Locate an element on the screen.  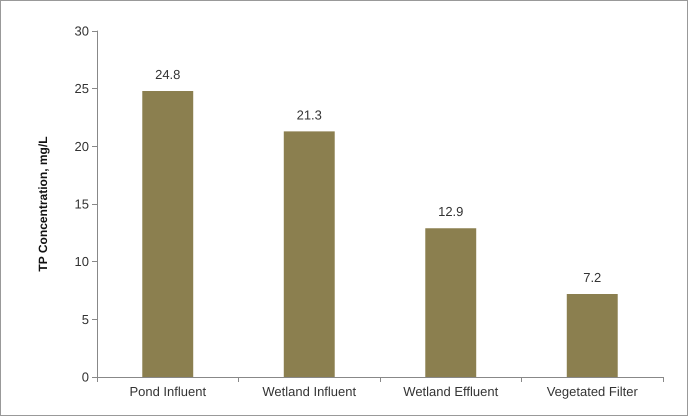
y-tick-label: 10 is located at coordinates (81, 262).